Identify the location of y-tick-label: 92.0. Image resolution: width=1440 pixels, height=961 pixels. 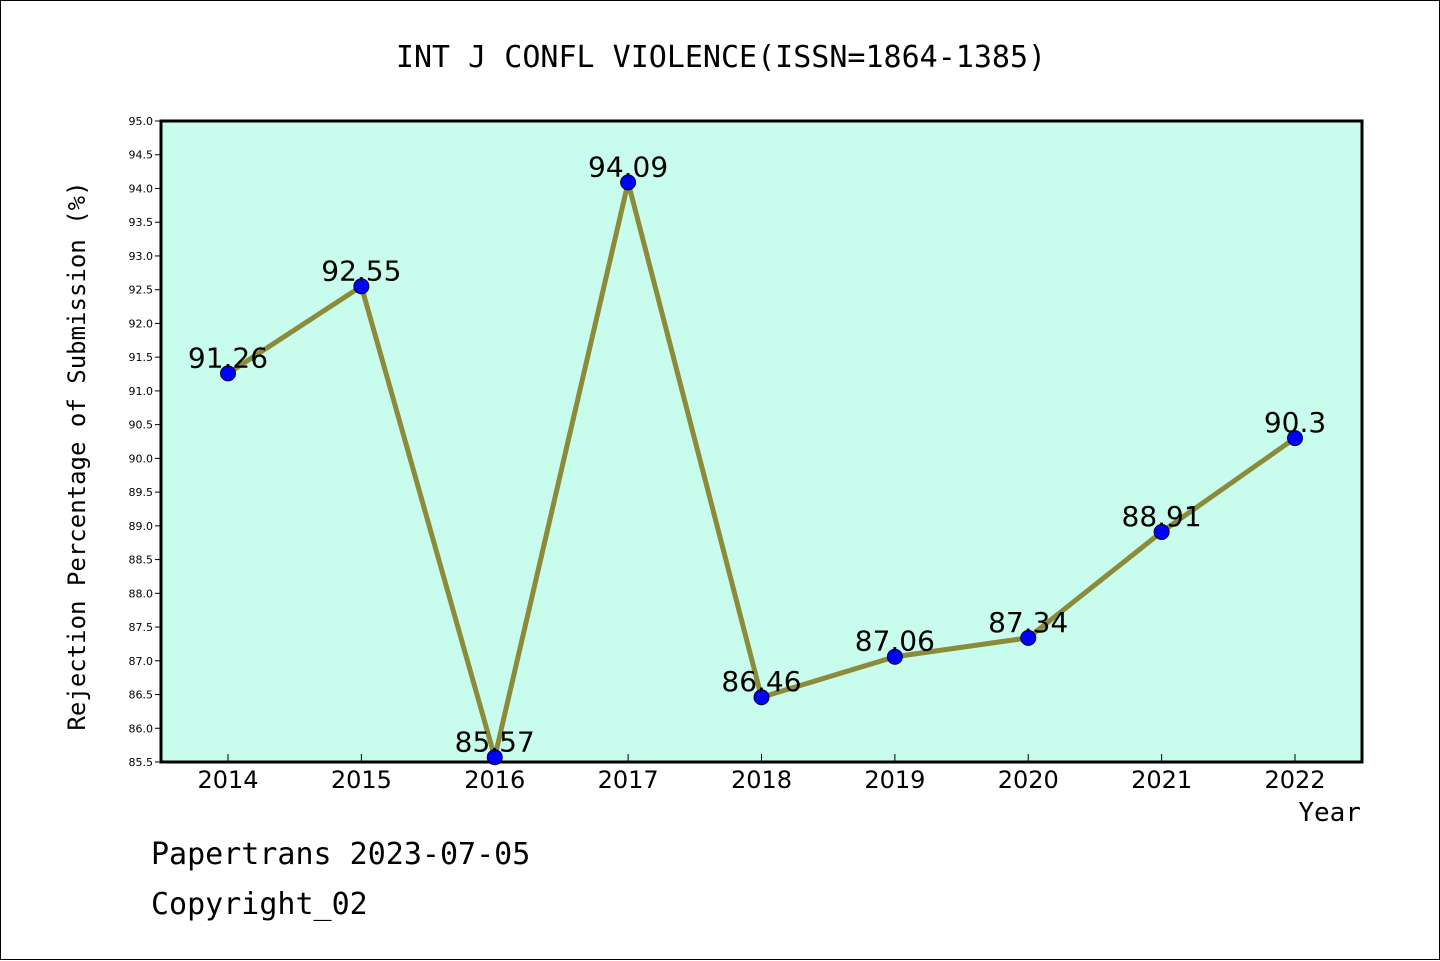
(141, 323).